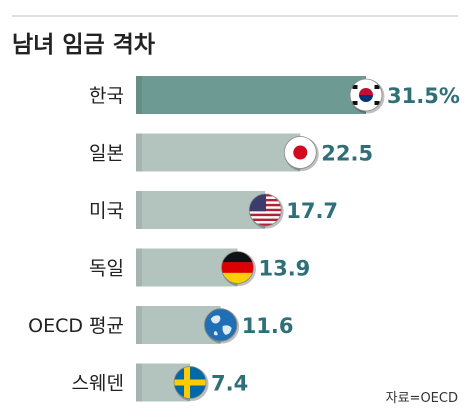  I want to click on category-label: 스웨덴, so click(98, 384).